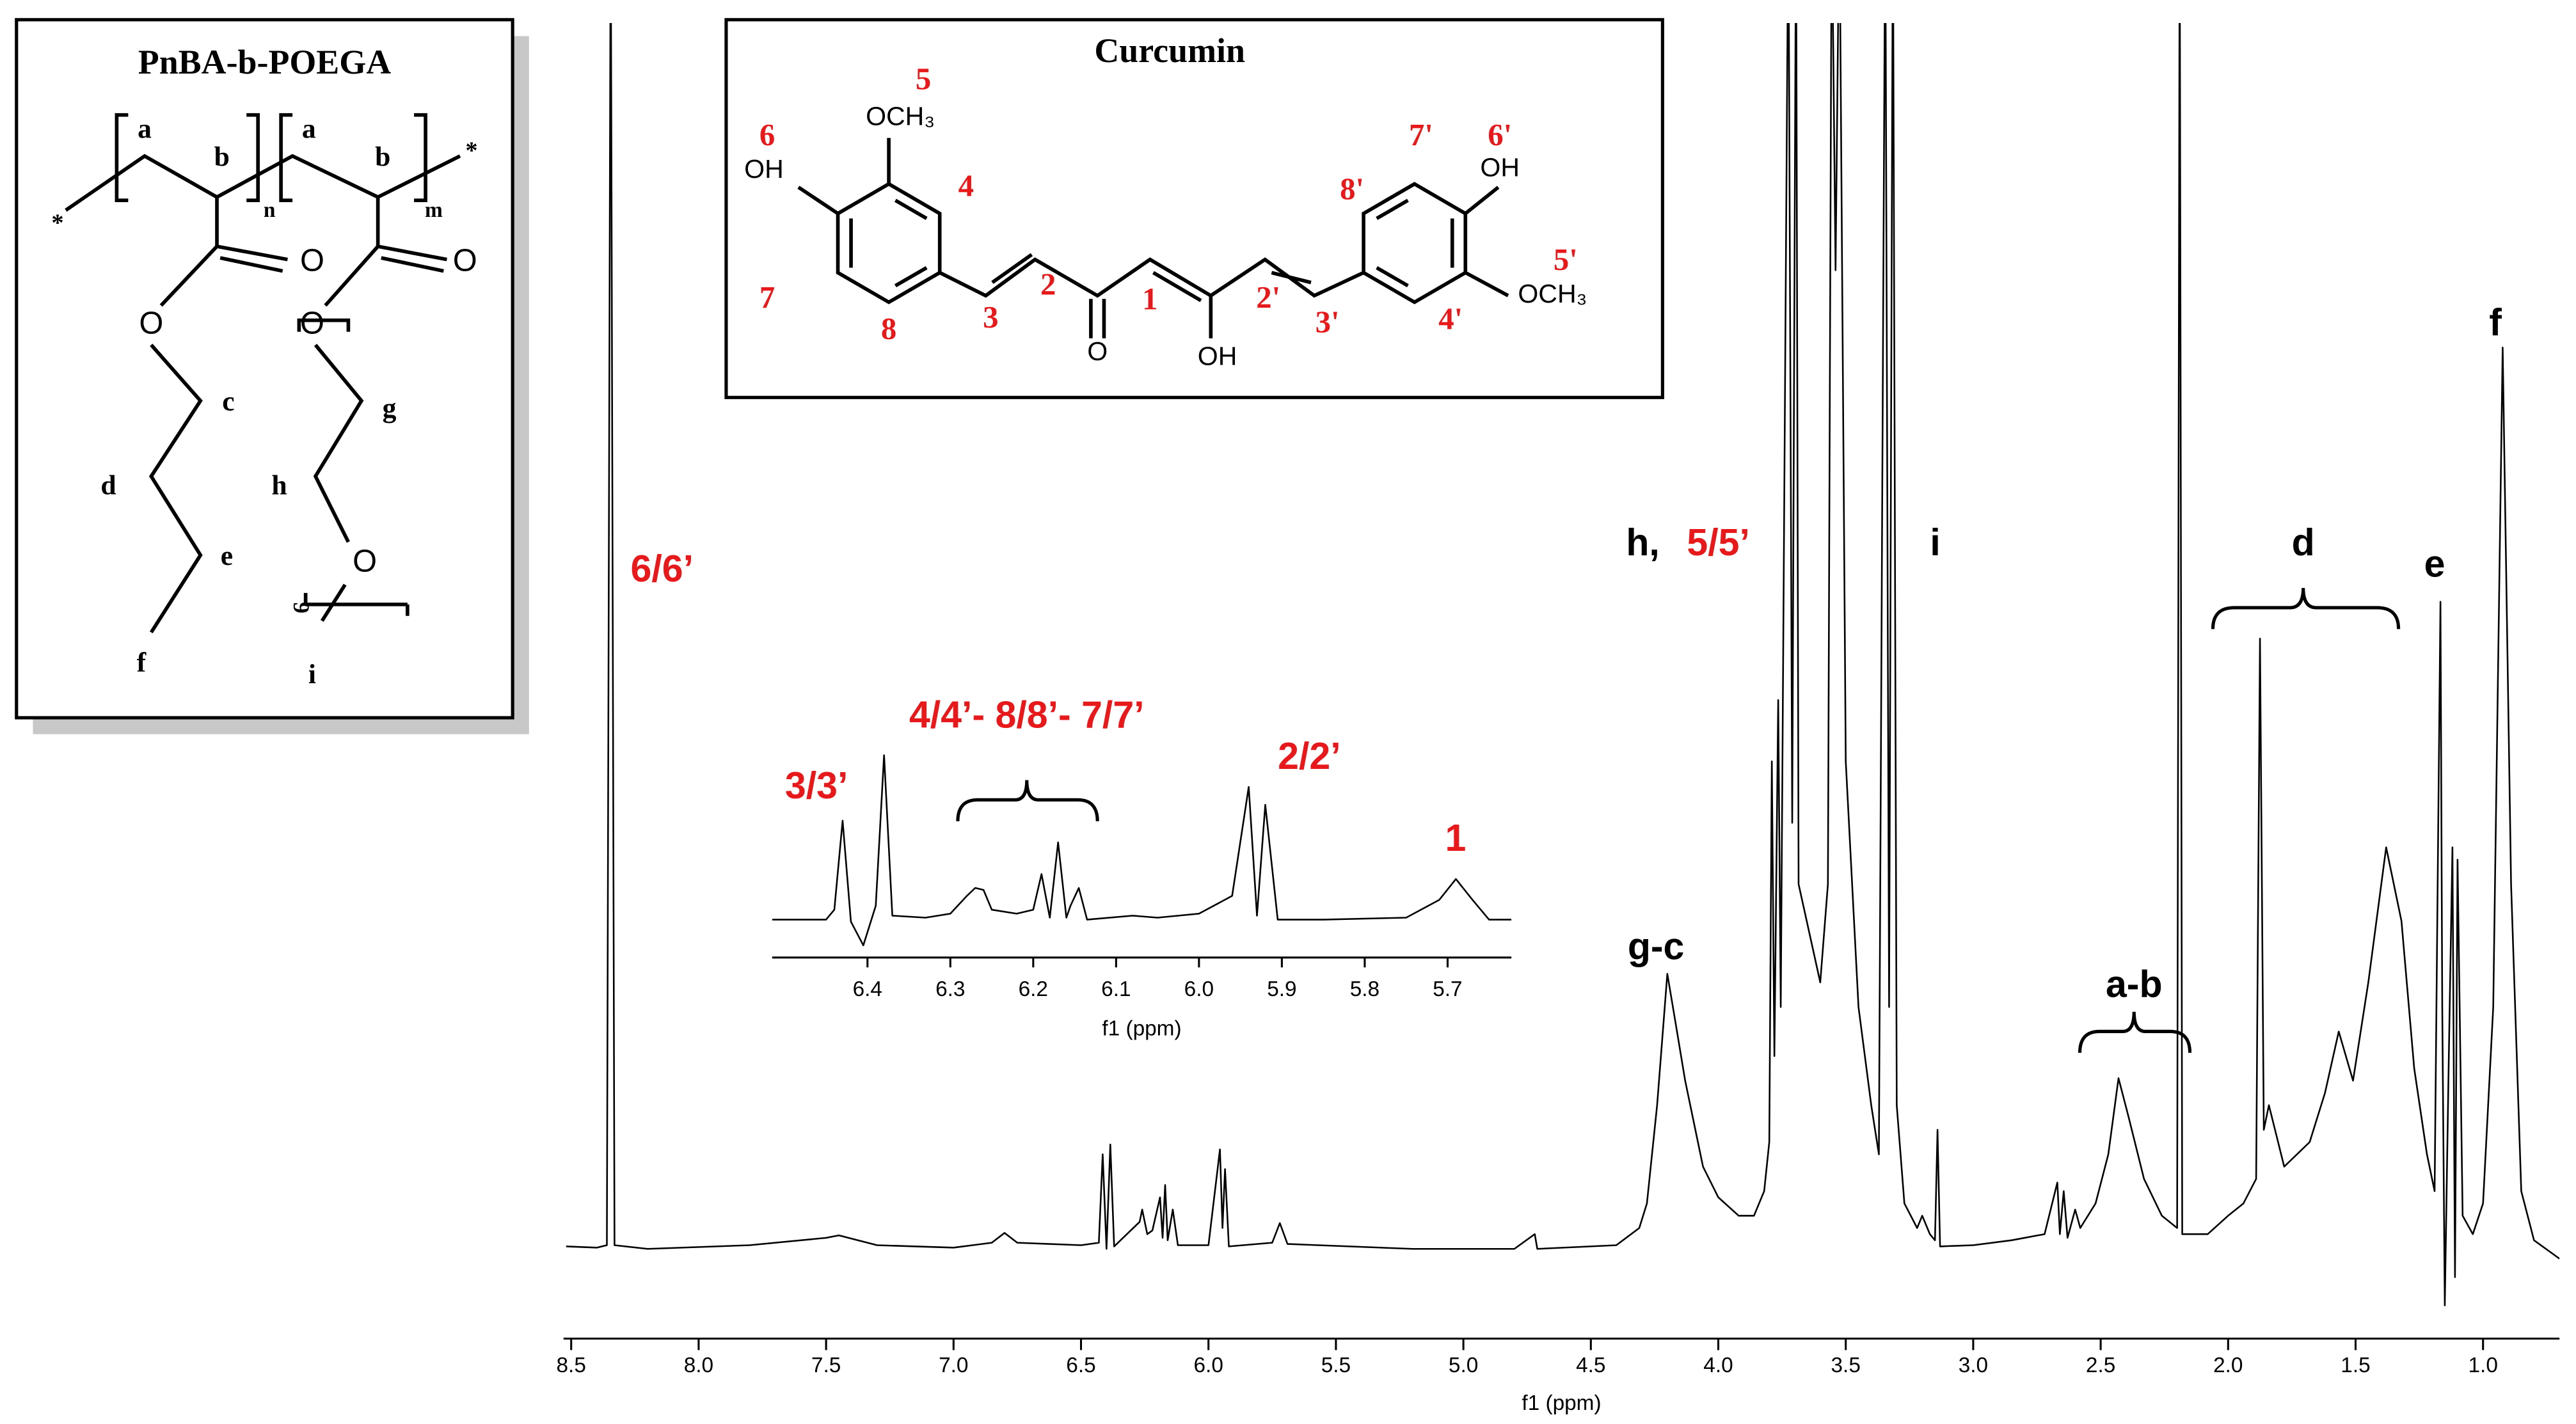 The height and width of the screenshot is (1424, 2576). Describe the element at coordinates (1170, 50) in the screenshot. I see `curcumin-title: Curcumin` at that location.